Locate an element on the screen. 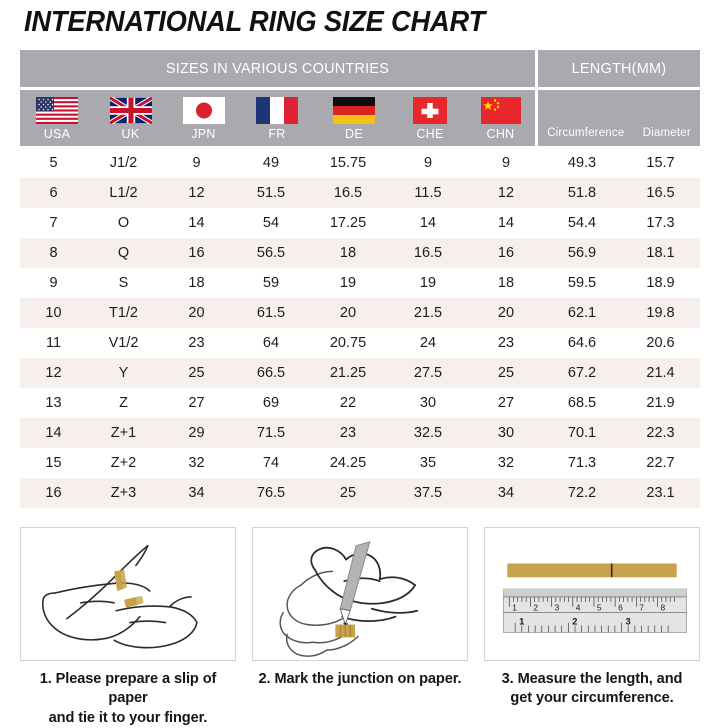 The image size is (720, 728). flag-uk-icon is located at coordinates (130, 110).